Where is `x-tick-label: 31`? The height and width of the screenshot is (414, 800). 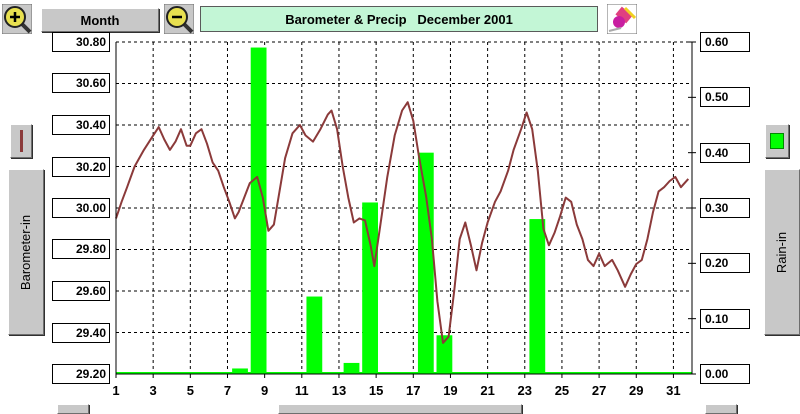
x-tick-label: 31 is located at coordinates (673, 390).